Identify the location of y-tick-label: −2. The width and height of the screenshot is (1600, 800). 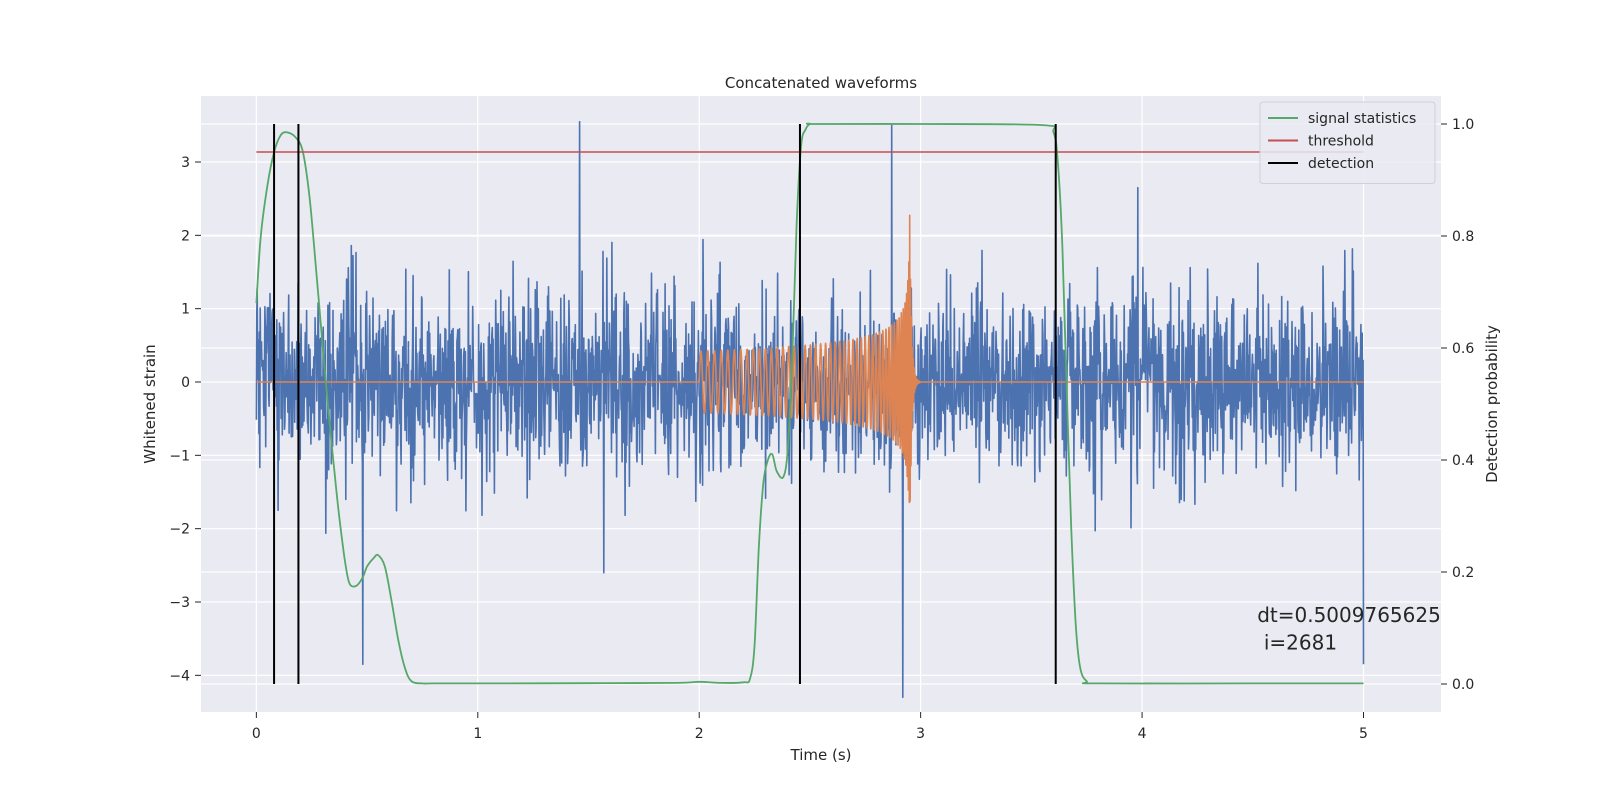
(179, 530).